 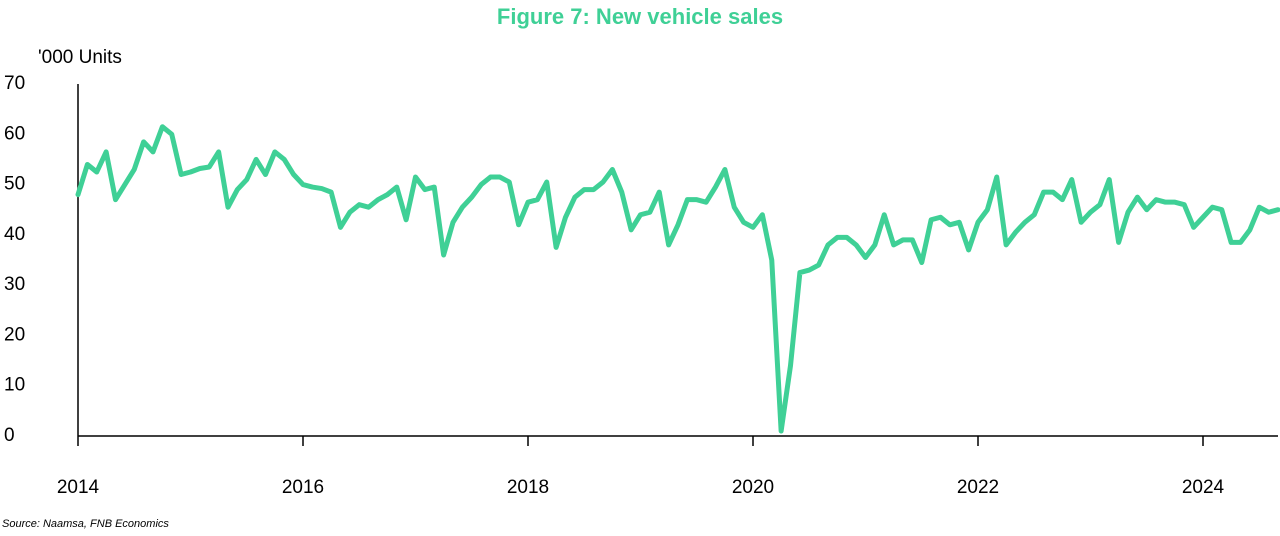 What do you see at coordinates (14, 284) in the screenshot?
I see `y-tick-label: 30` at bounding box center [14, 284].